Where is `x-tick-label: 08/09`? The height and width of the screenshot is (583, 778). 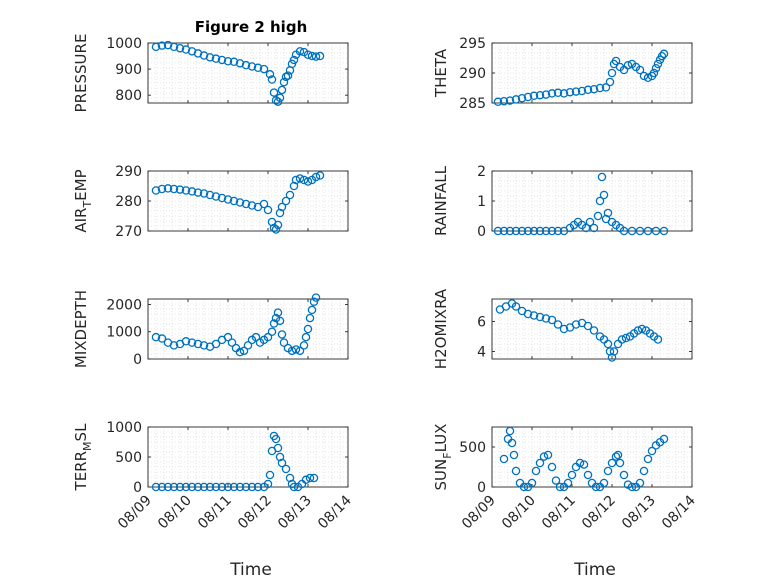
x-tick-label: 08/09 is located at coordinates (479, 513).